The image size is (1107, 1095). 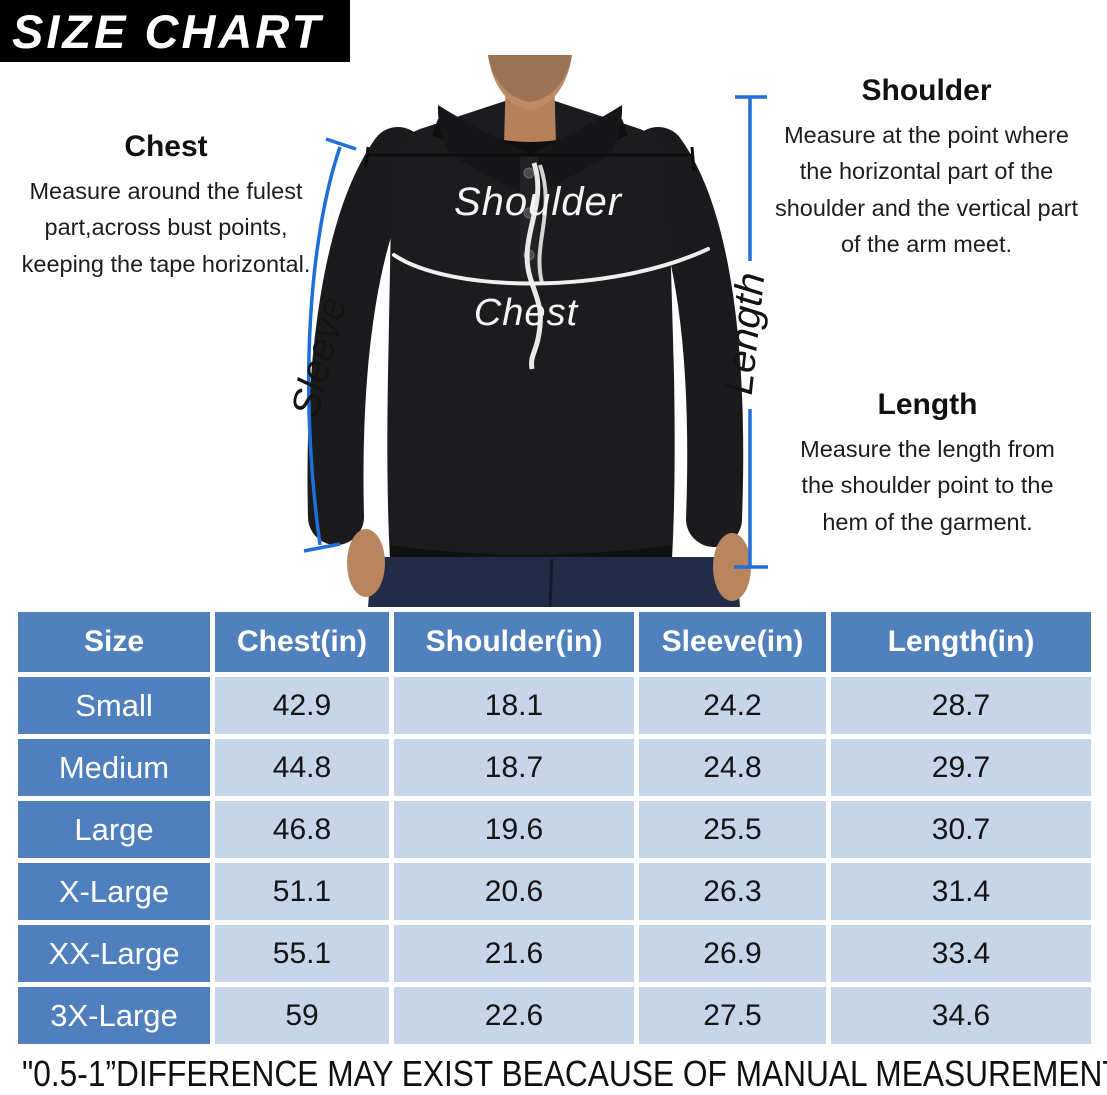 I want to click on shirt-hem, so click(x=531, y=552).